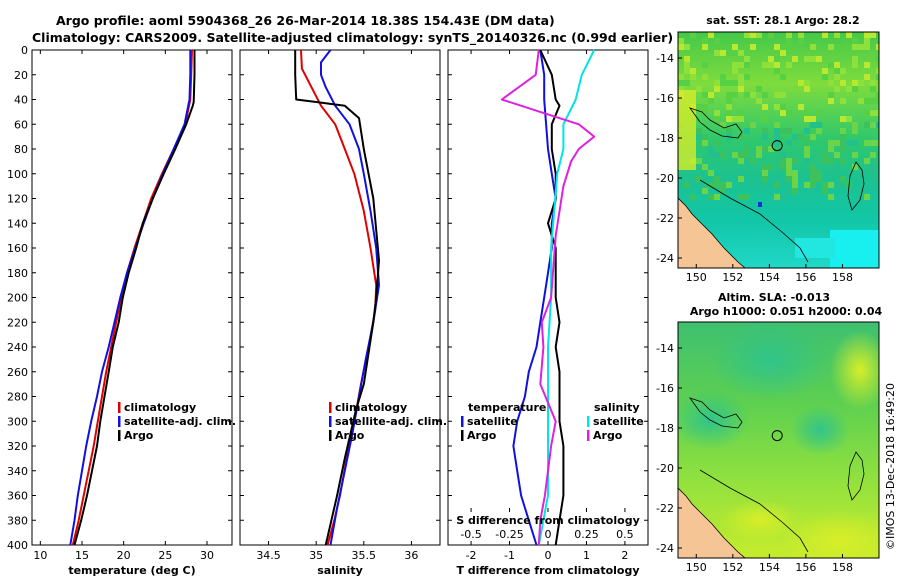  Describe the element at coordinates (548, 555) in the screenshot. I see `x-tick-label: 0` at that location.